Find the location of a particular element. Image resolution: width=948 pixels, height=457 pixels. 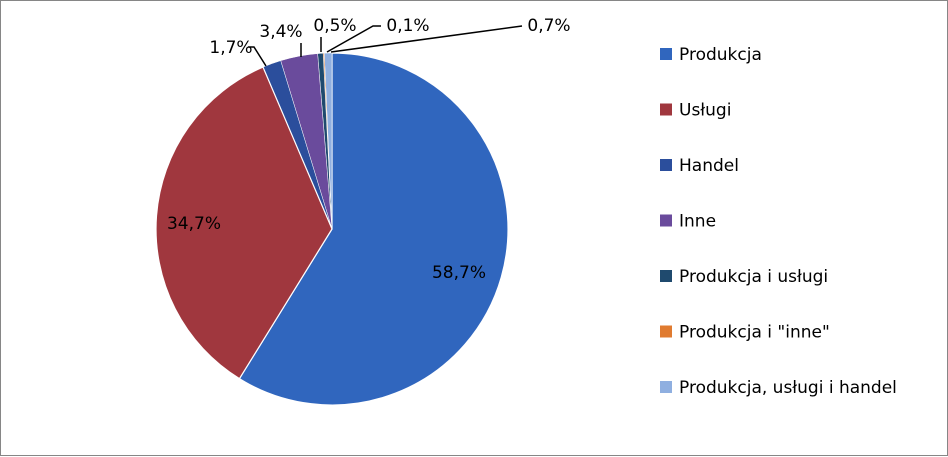

legend-label-6: Produkcja, usługi i handel is located at coordinates (788, 388).